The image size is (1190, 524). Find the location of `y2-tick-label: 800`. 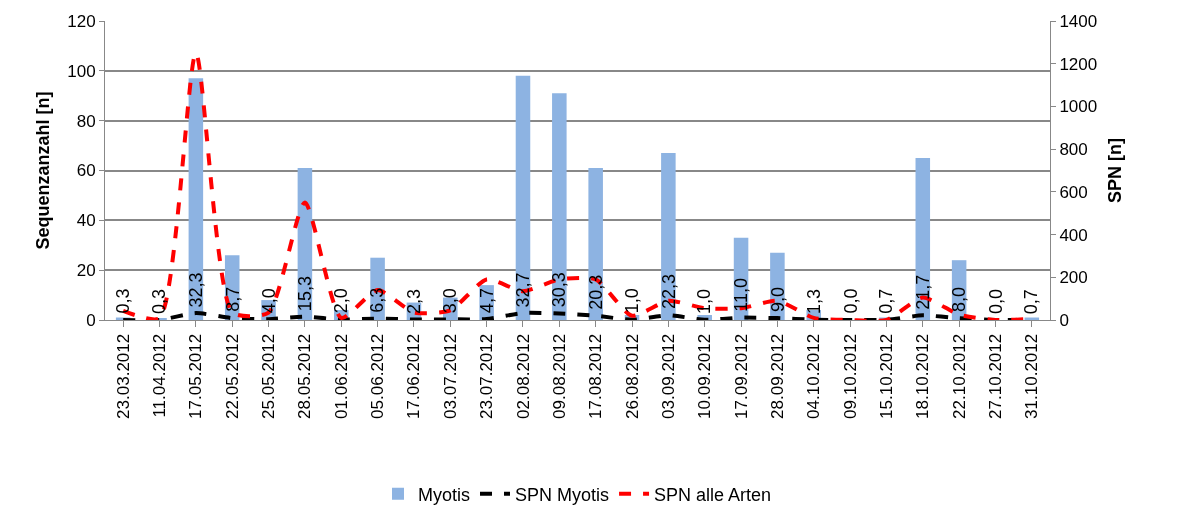

y2-tick-label: 800 is located at coordinates (1073, 150).